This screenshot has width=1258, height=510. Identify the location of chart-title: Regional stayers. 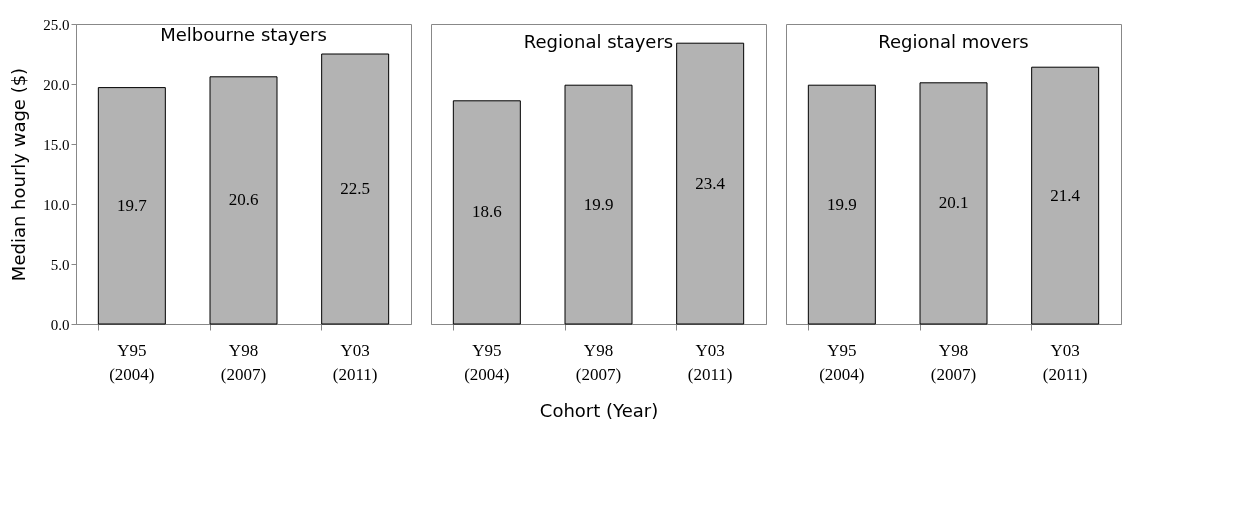
(598, 41).